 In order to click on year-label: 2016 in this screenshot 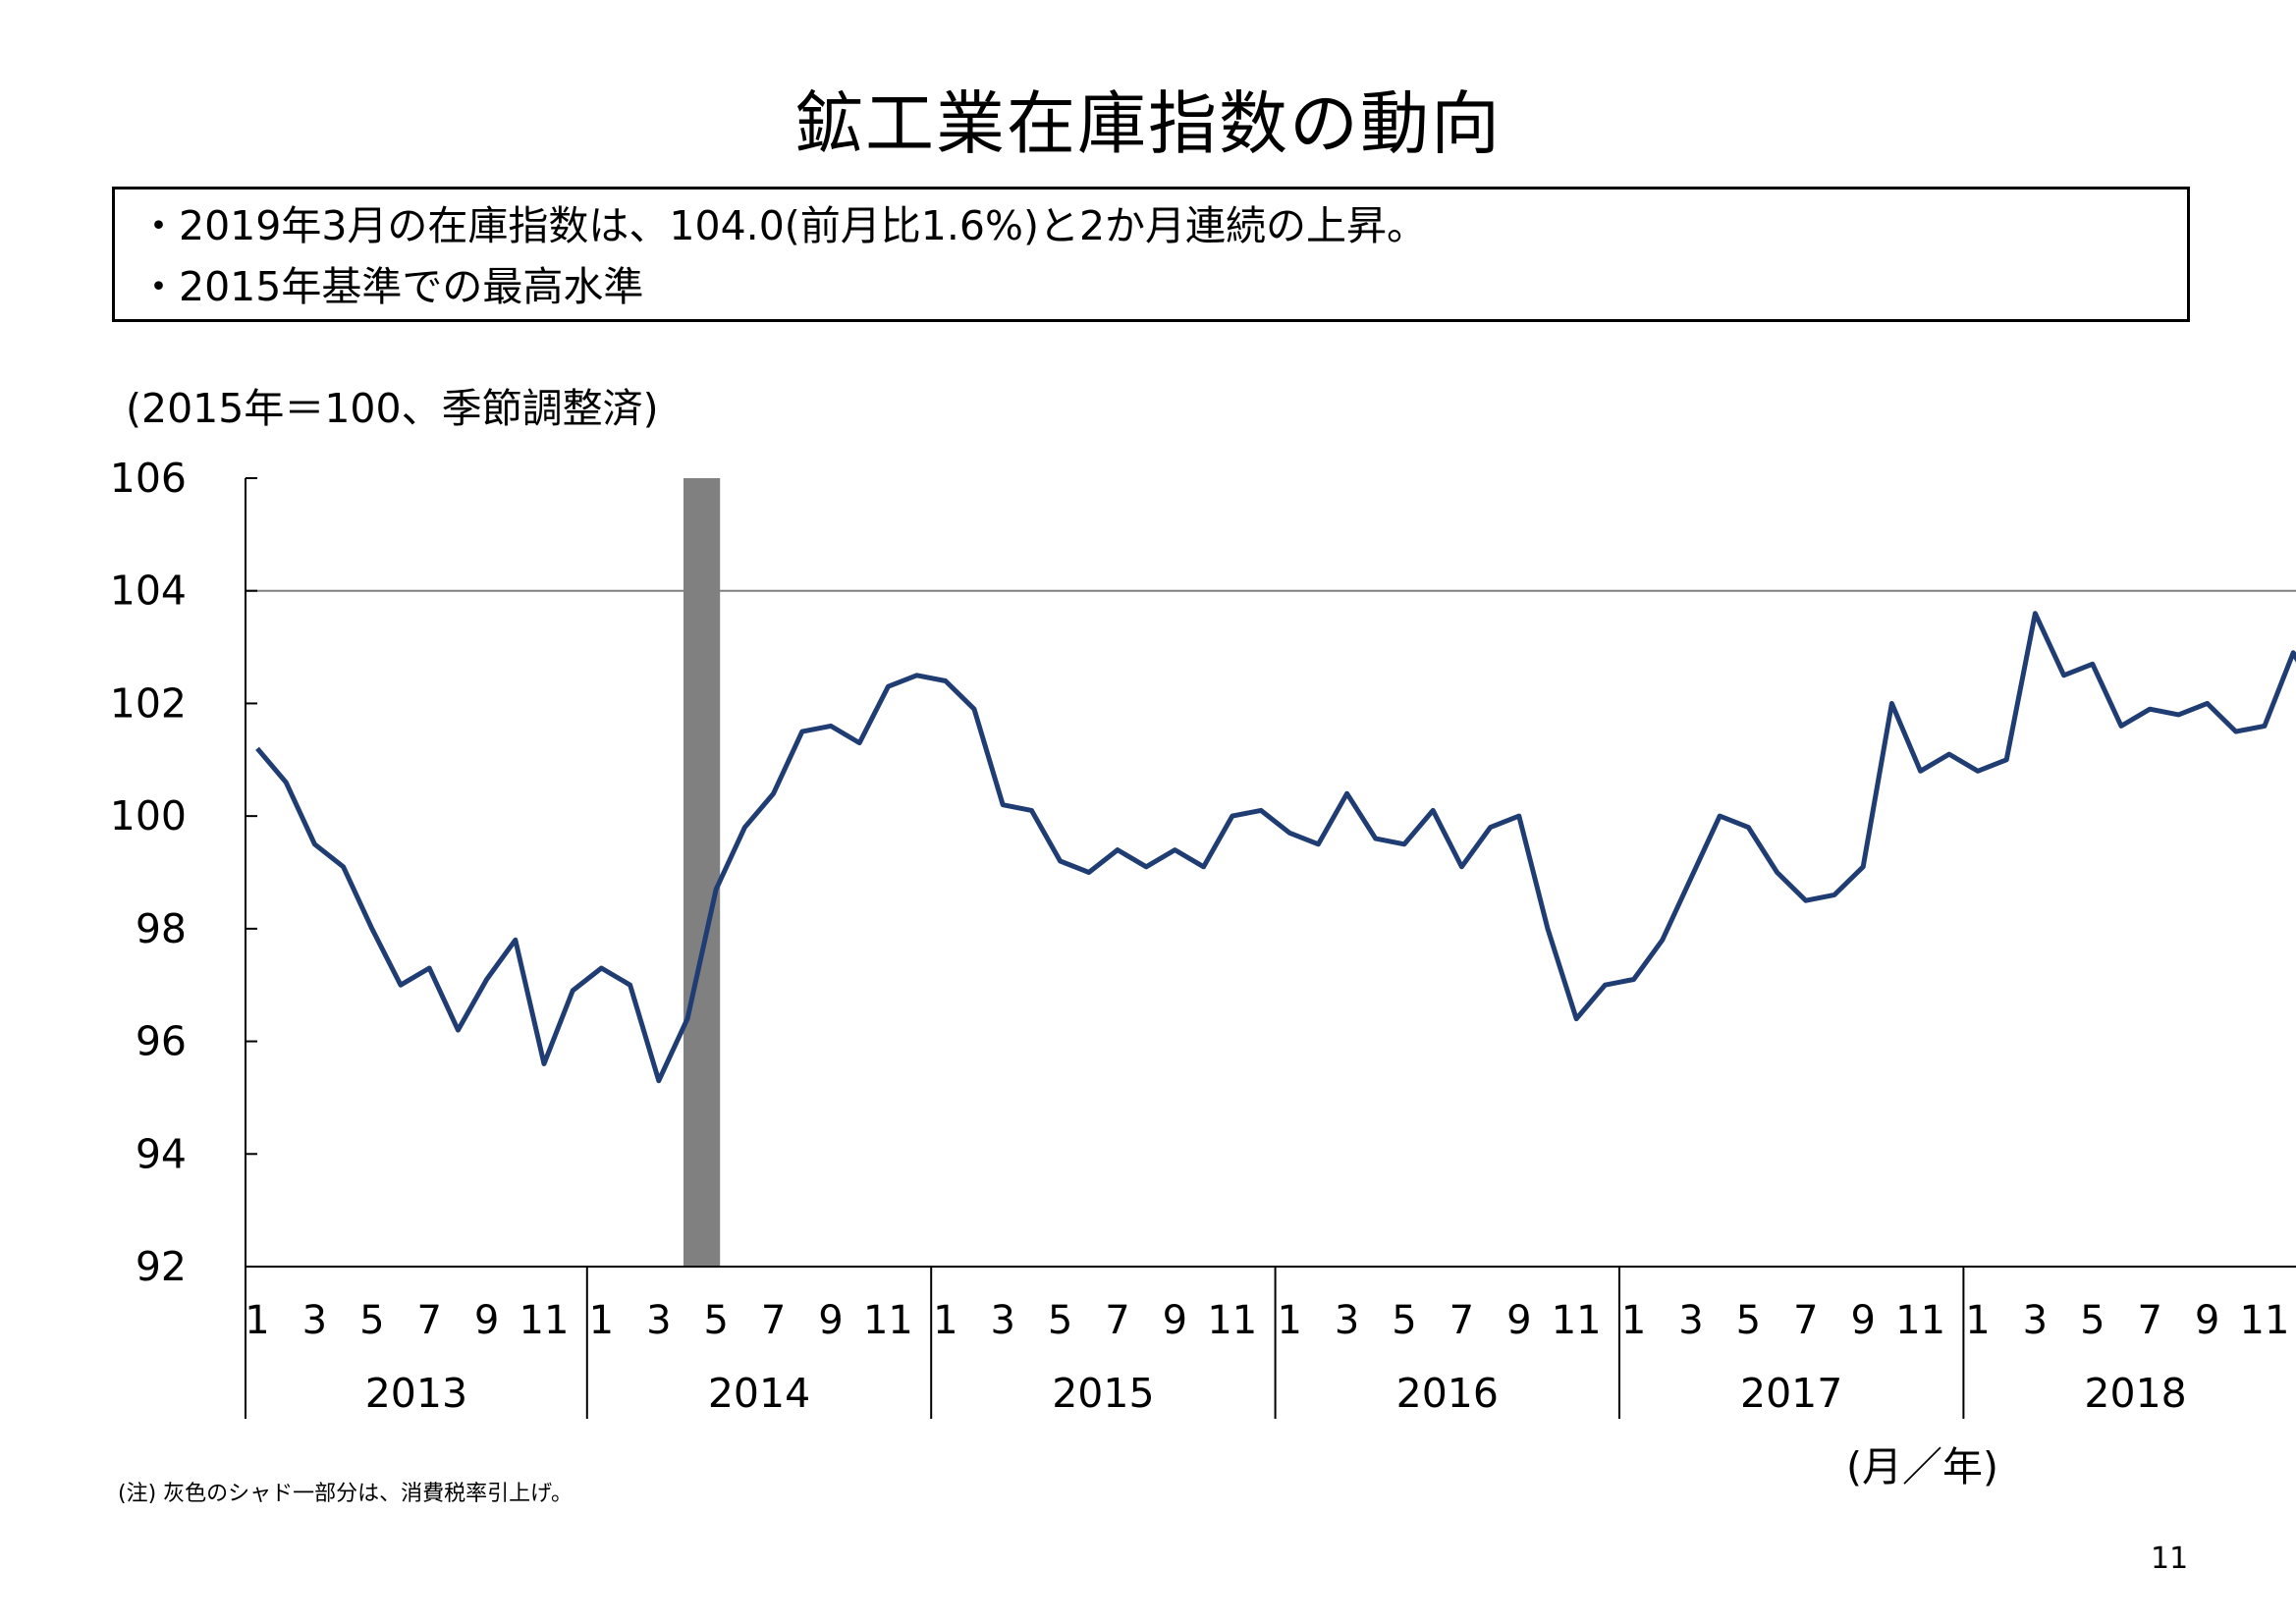, I will do `click(1447, 1393)`.